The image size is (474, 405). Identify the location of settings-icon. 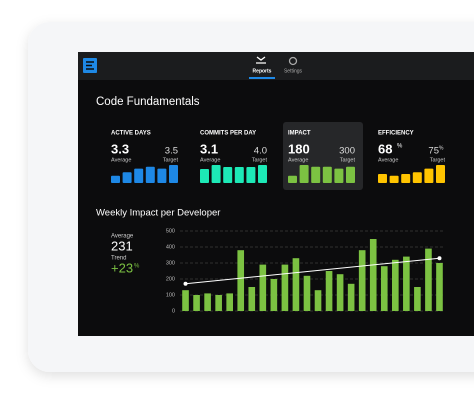
(293, 61).